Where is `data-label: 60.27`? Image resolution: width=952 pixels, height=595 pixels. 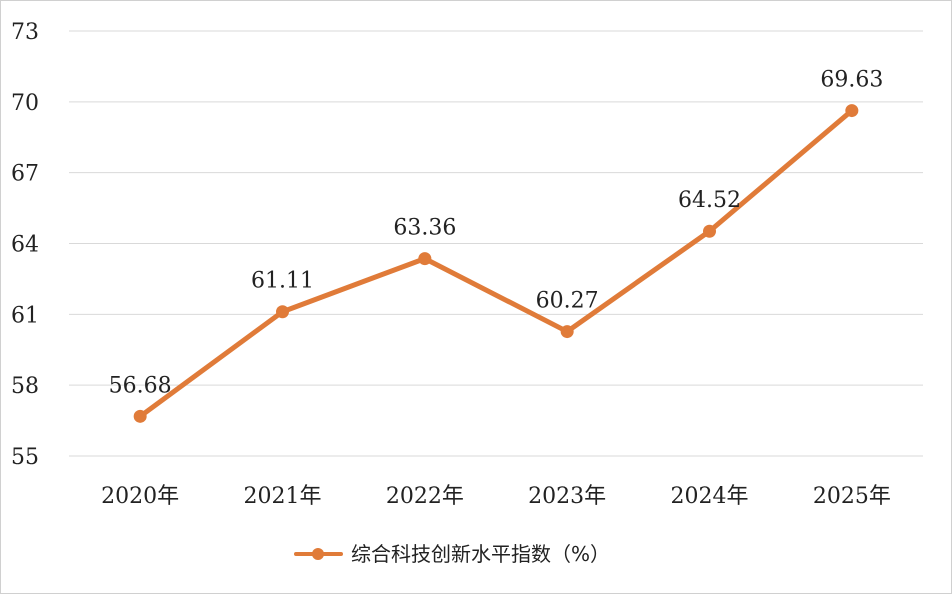
data-label: 60.27 is located at coordinates (567, 301).